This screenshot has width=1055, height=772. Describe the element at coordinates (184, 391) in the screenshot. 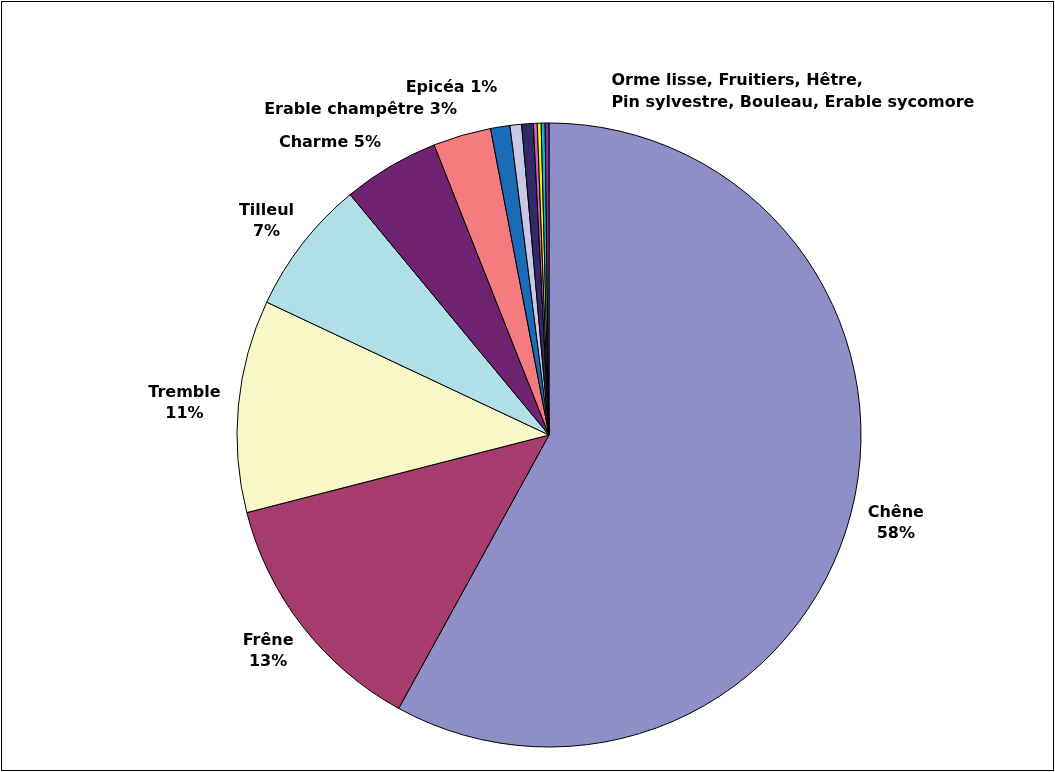

I see `slice-label: Tremble` at that location.